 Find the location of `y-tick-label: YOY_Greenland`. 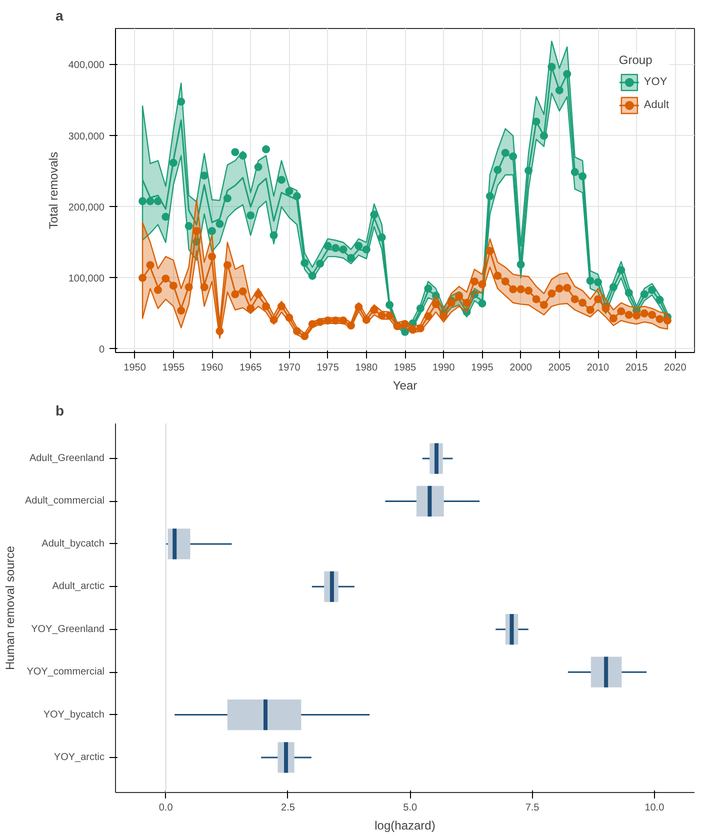

y-tick-label: YOY_Greenland is located at coordinates (68, 629).